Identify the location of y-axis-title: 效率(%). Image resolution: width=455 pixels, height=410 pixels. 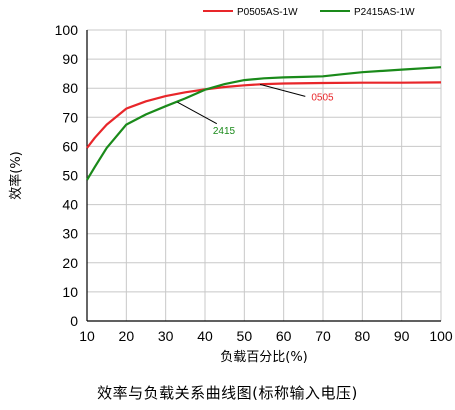
(16, 175).